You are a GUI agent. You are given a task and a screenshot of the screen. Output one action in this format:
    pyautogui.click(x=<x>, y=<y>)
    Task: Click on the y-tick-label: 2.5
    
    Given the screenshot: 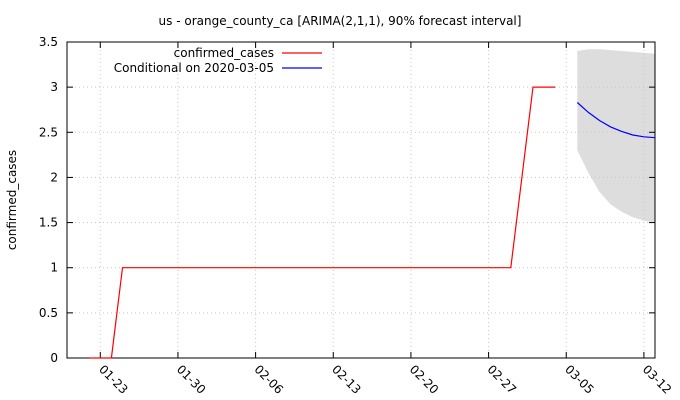 What is the action you would take?
    pyautogui.click(x=48, y=132)
    